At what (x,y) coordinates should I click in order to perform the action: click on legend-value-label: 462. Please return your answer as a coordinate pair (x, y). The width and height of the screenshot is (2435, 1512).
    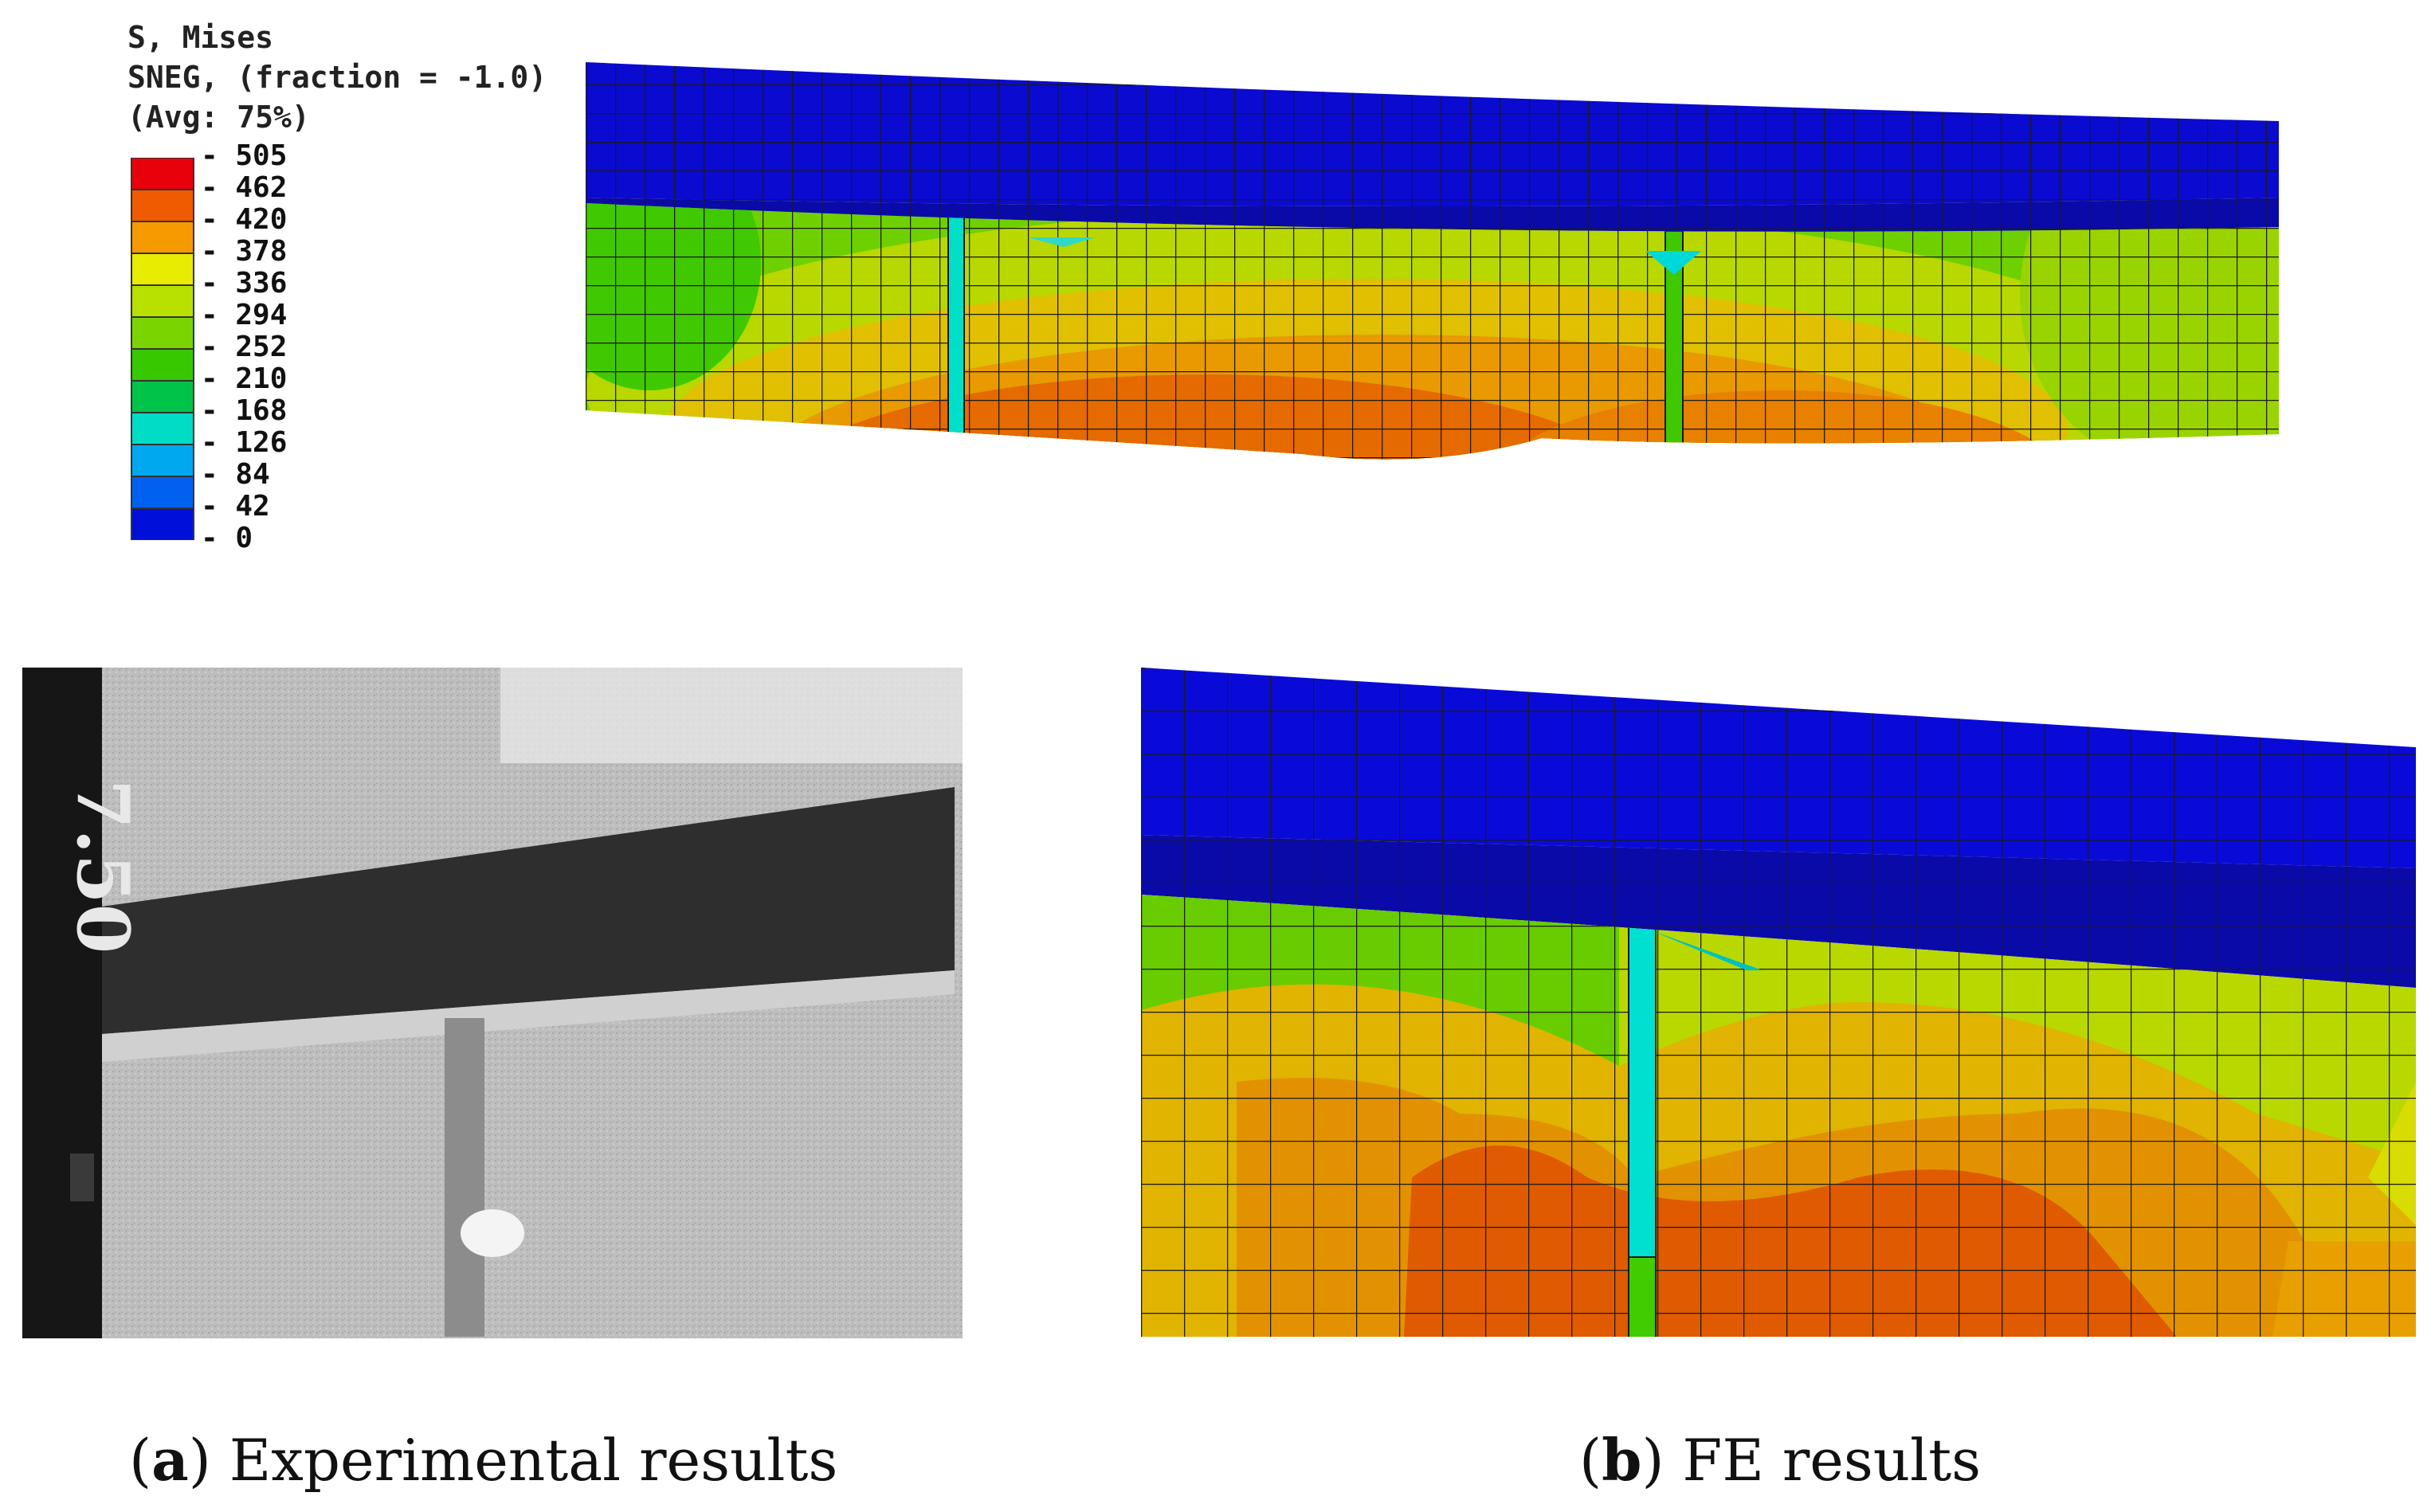
    Looking at the image, I should click on (244, 188).